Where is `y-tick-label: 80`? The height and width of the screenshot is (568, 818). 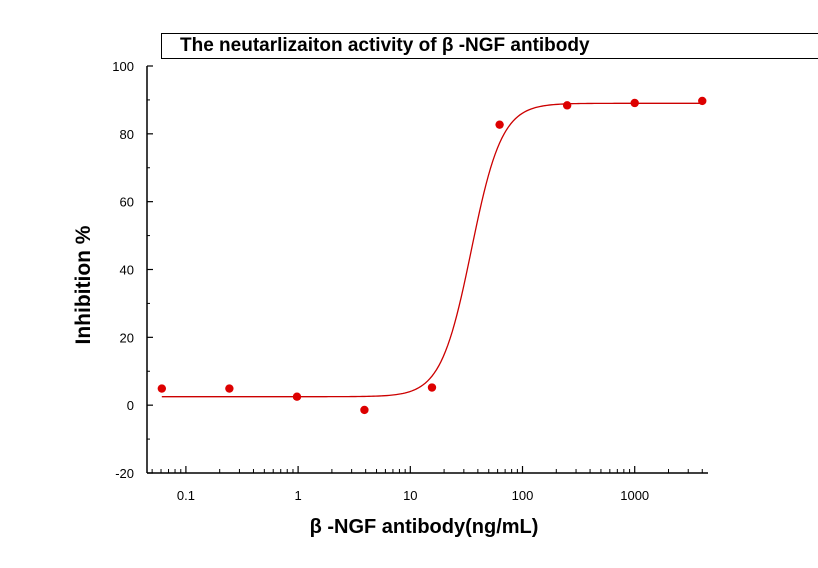
y-tick-label: 80 is located at coordinates (127, 134).